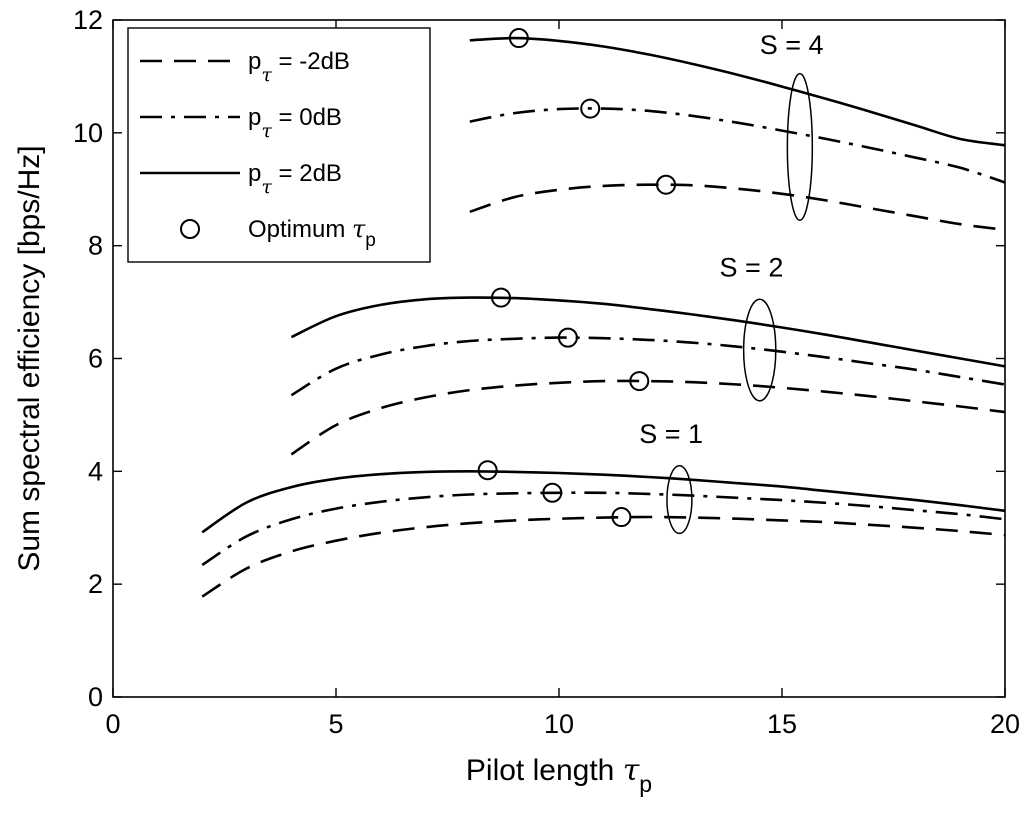 The width and height of the screenshot is (1029, 829). I want to click on legend-marker, so click(190, 229).